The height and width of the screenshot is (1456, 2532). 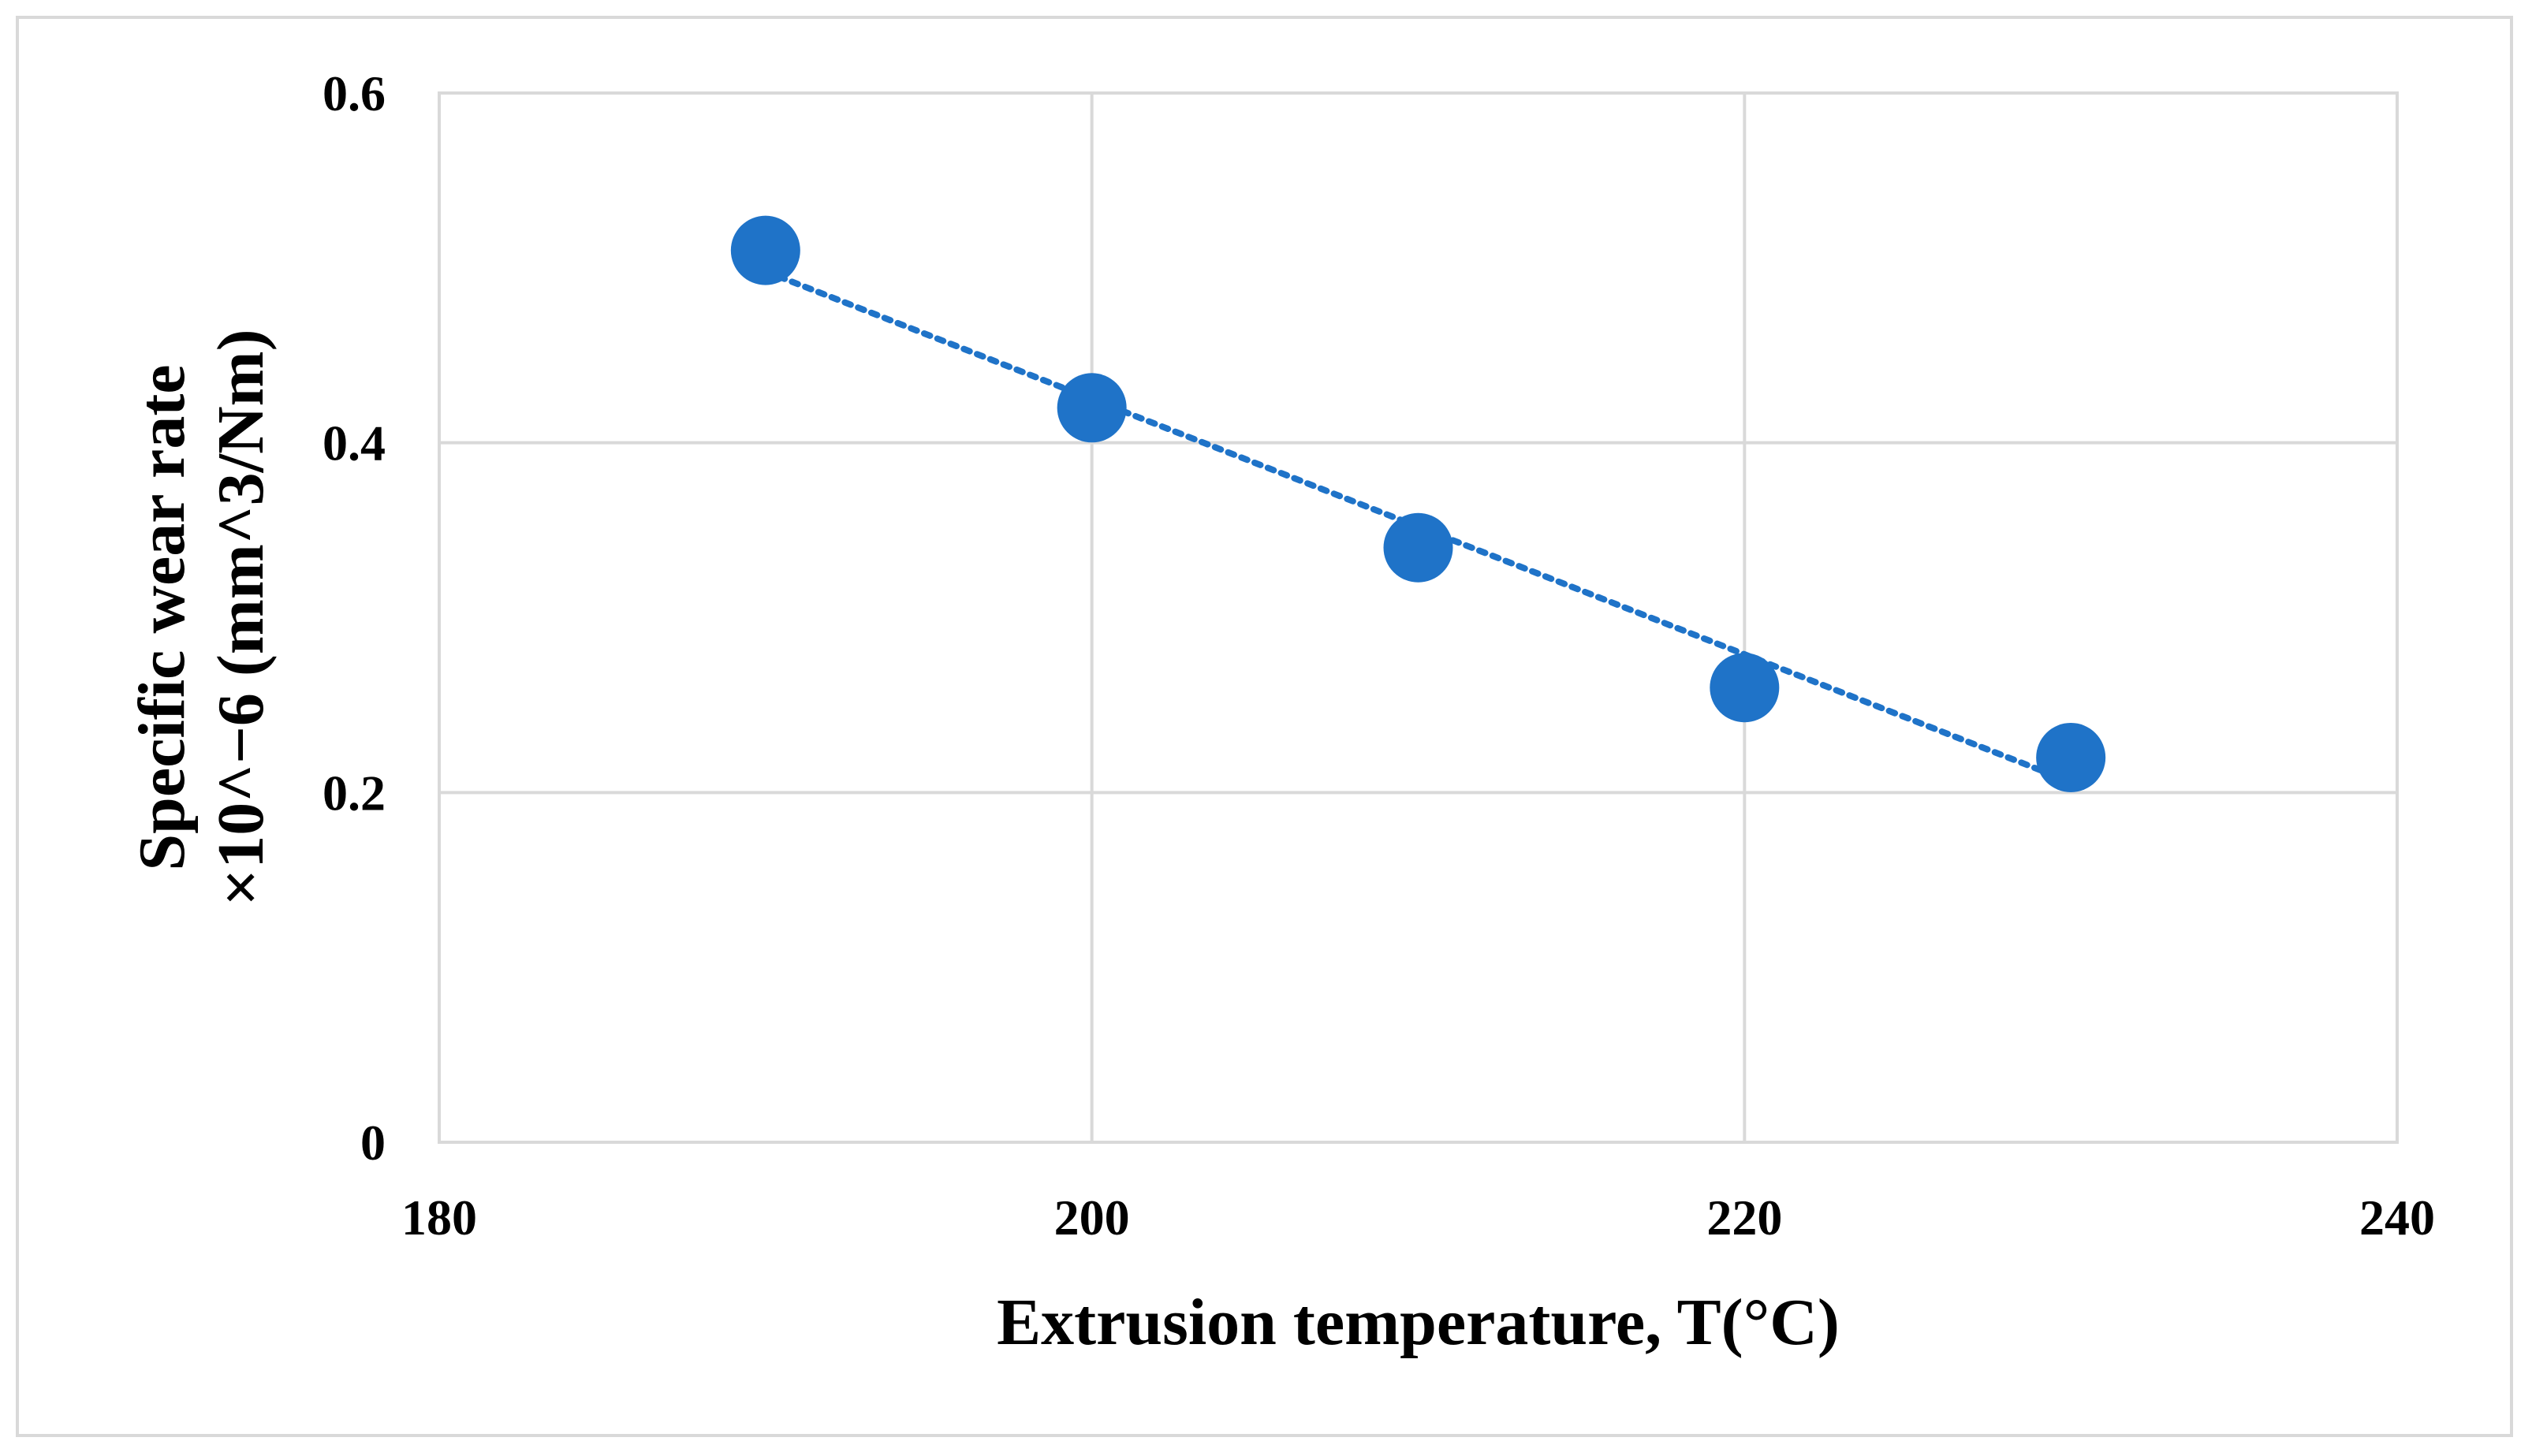 What do you see at coordinates (2397, 1218) in the screenshot?
I see `x-tick-label: 240` at bounding box center [2397, 1218].